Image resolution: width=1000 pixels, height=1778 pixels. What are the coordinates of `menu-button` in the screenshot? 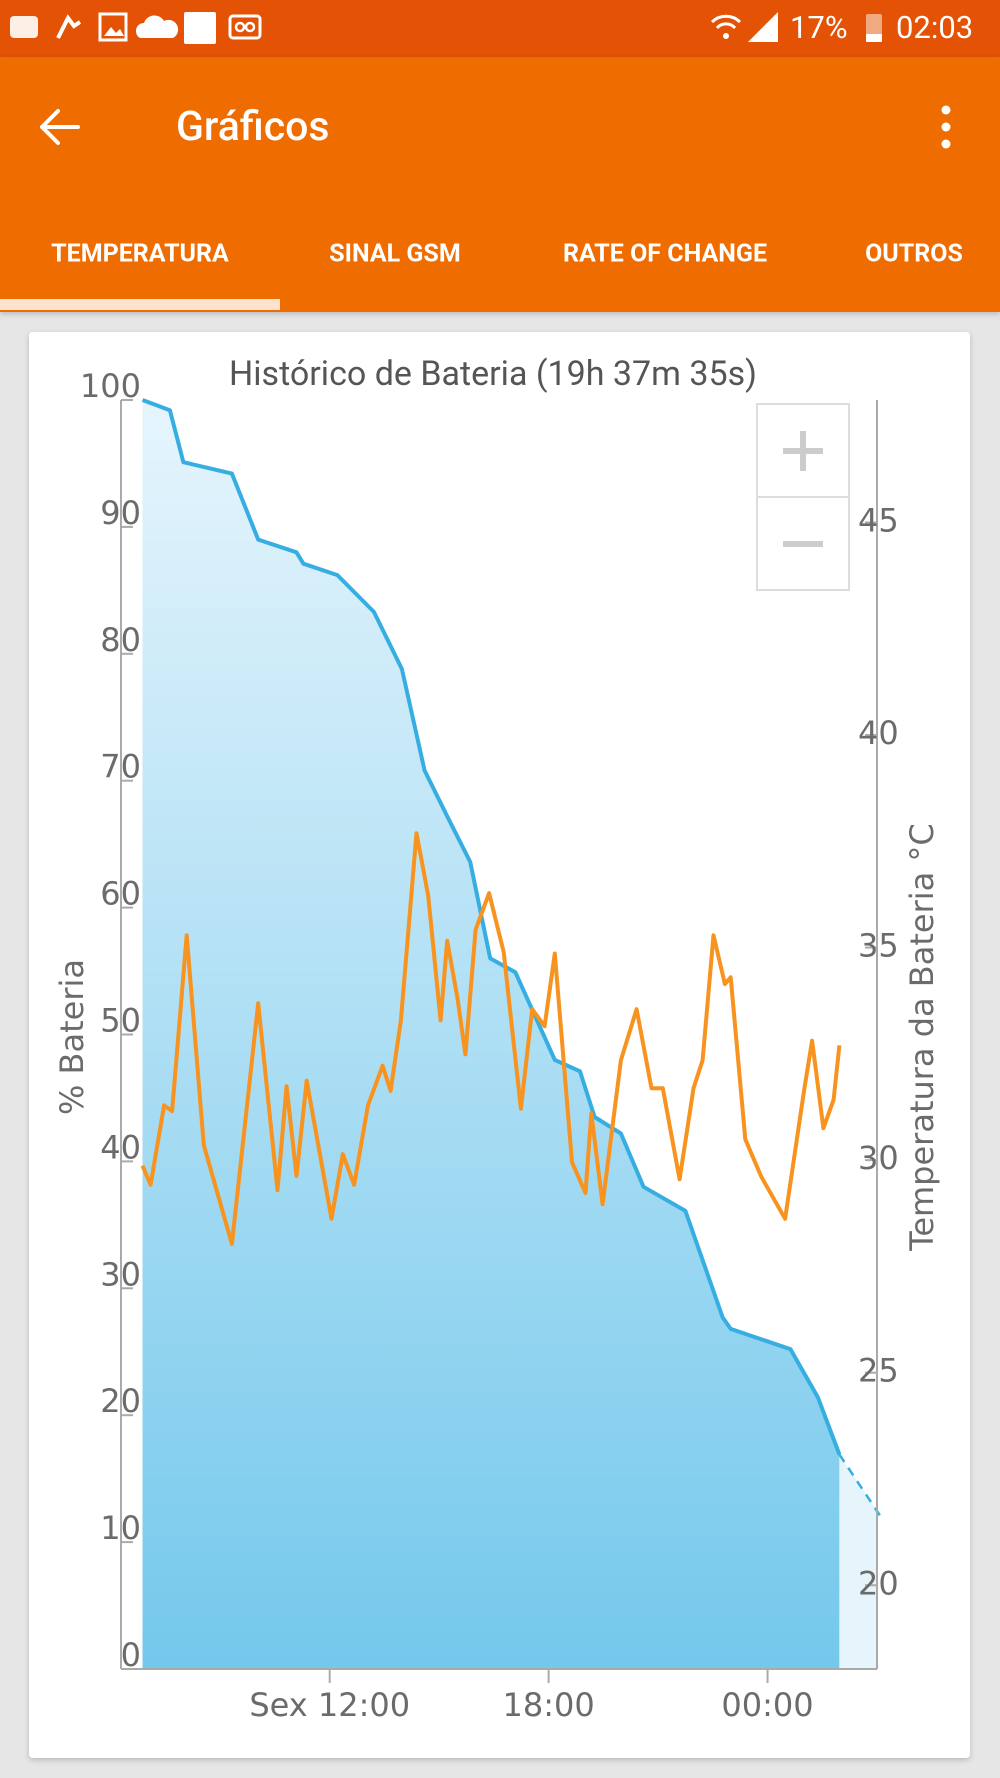 It's located at (946, 127).